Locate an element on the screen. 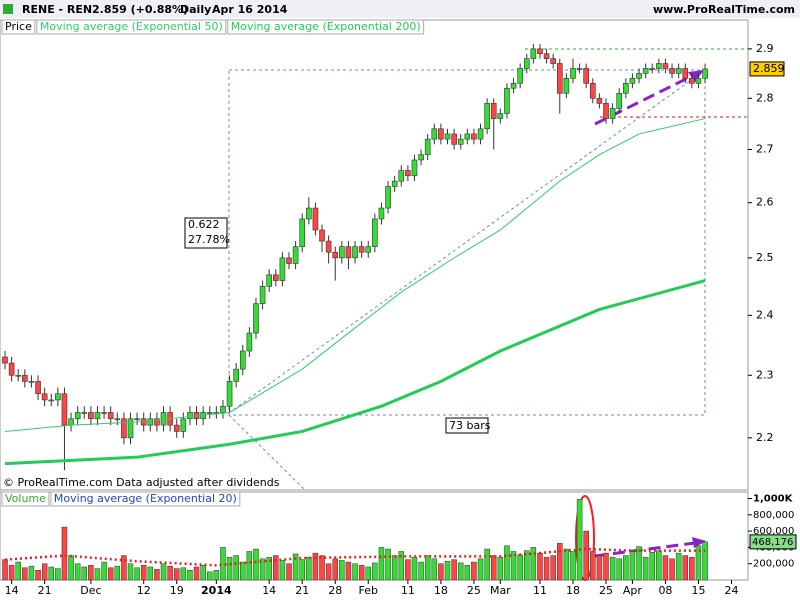 The image size is (800, 600). x-tick-label: 25 is located at coordinates (606, 590).